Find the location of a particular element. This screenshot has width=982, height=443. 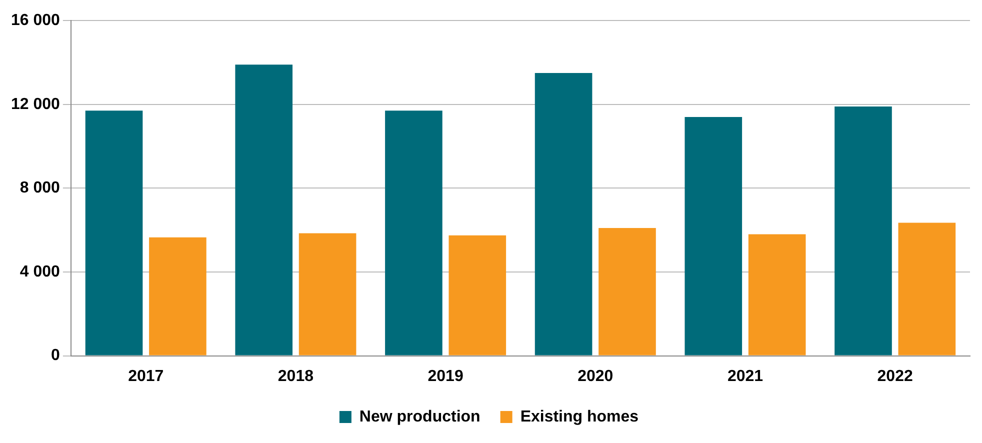

x-tick-label: 2022 is located at coordinates (895, 376).